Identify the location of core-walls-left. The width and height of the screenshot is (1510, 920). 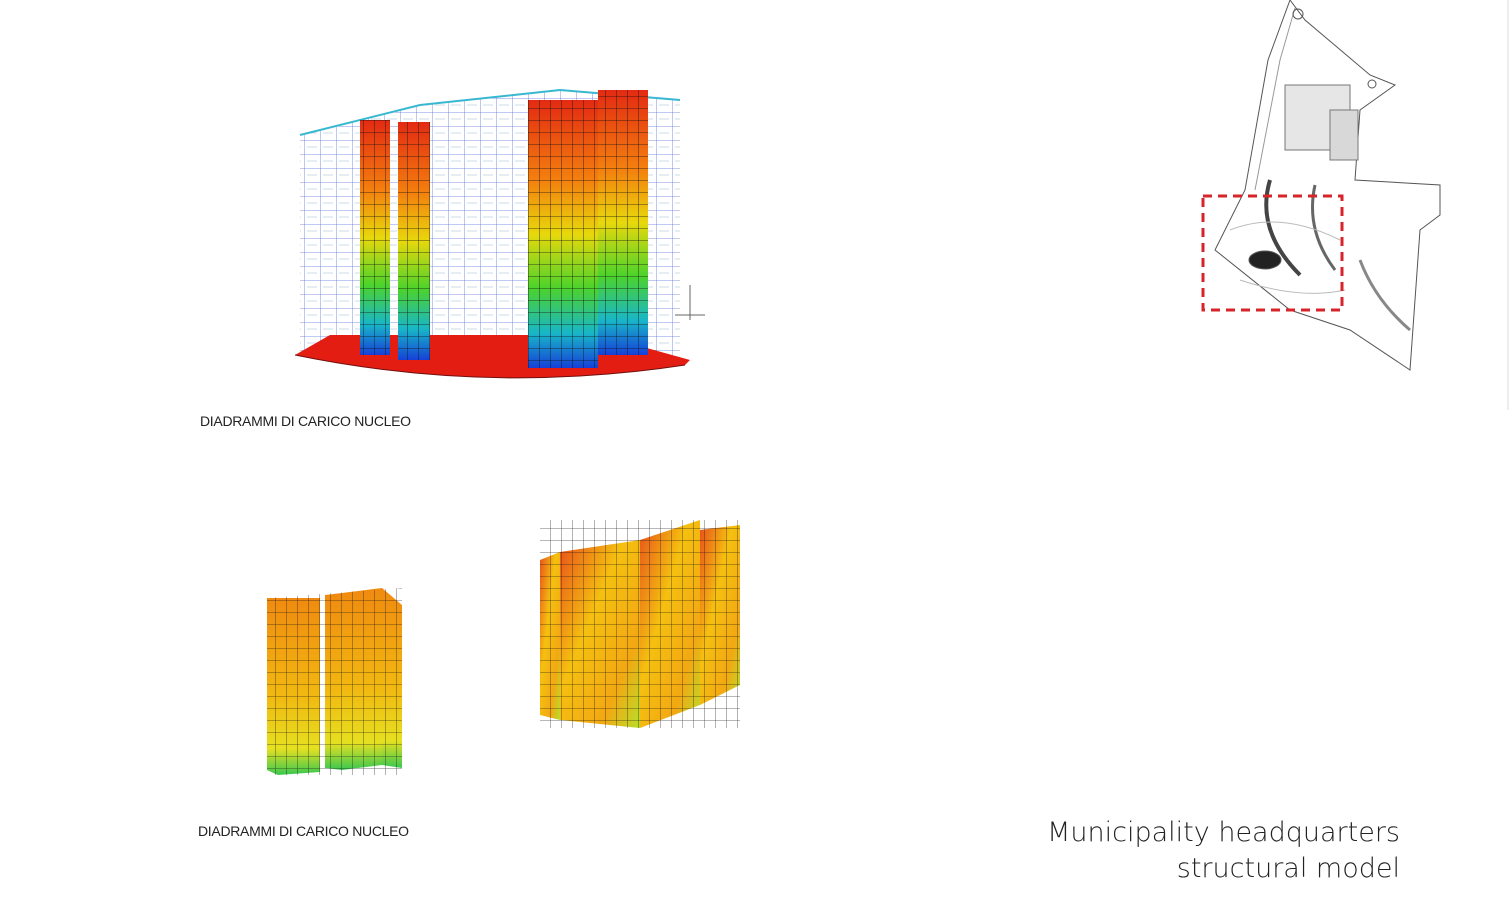
(334, 681).